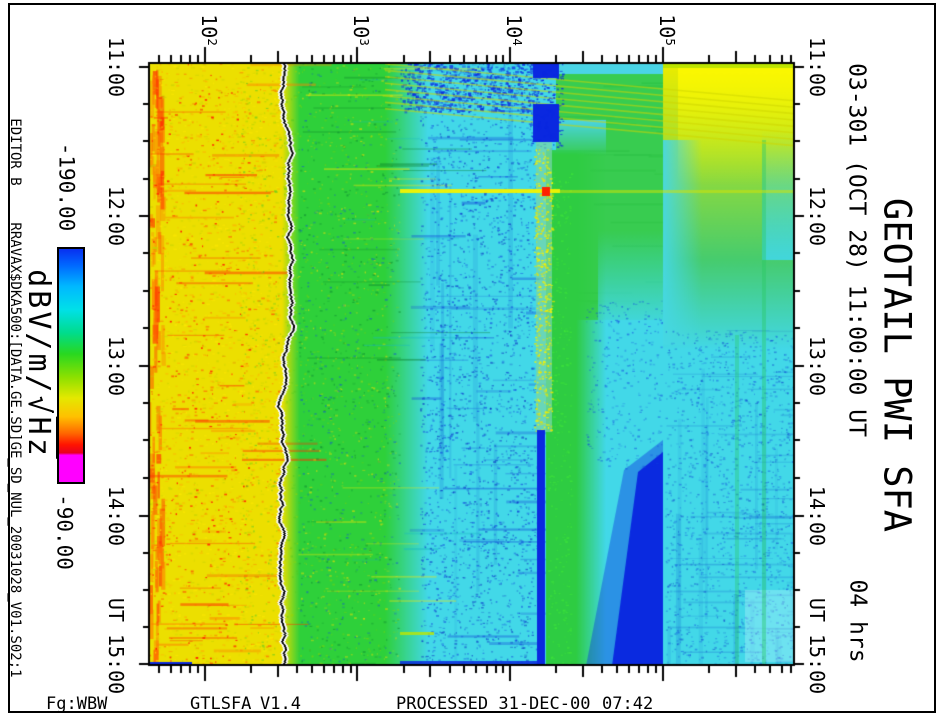 The width and height of the screenshot is (945, 720). I want to click on time-tick-label-left-4: UT 15:00, so click(116, 646).